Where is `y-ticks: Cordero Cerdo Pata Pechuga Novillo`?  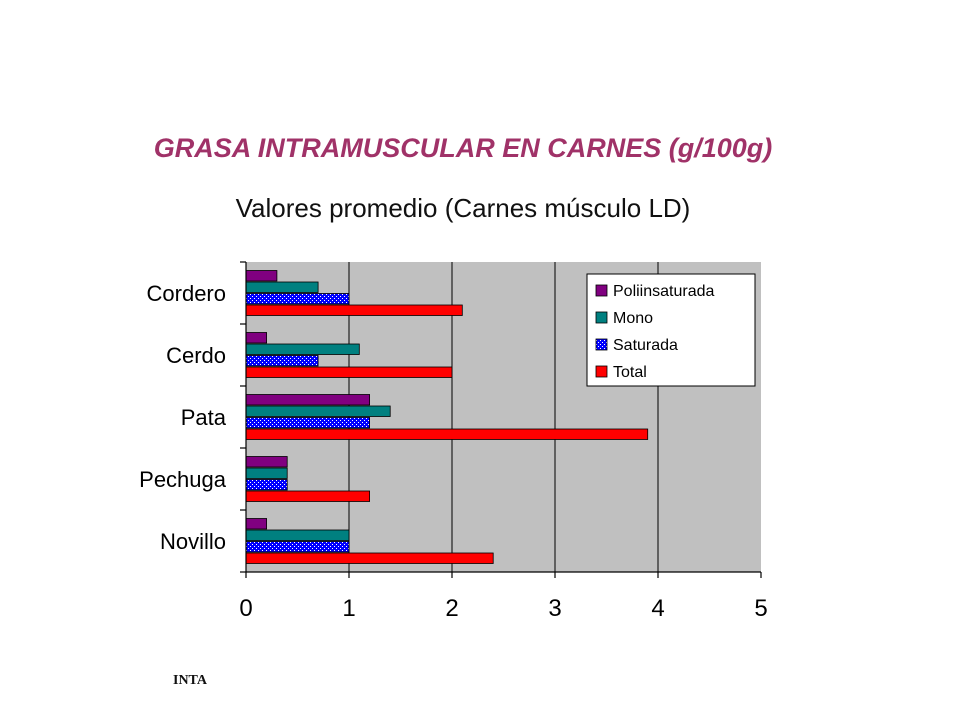
y-ticks: Cordero Cerdo Pata Pechuga Novillo is located at coordinates (192, 417).